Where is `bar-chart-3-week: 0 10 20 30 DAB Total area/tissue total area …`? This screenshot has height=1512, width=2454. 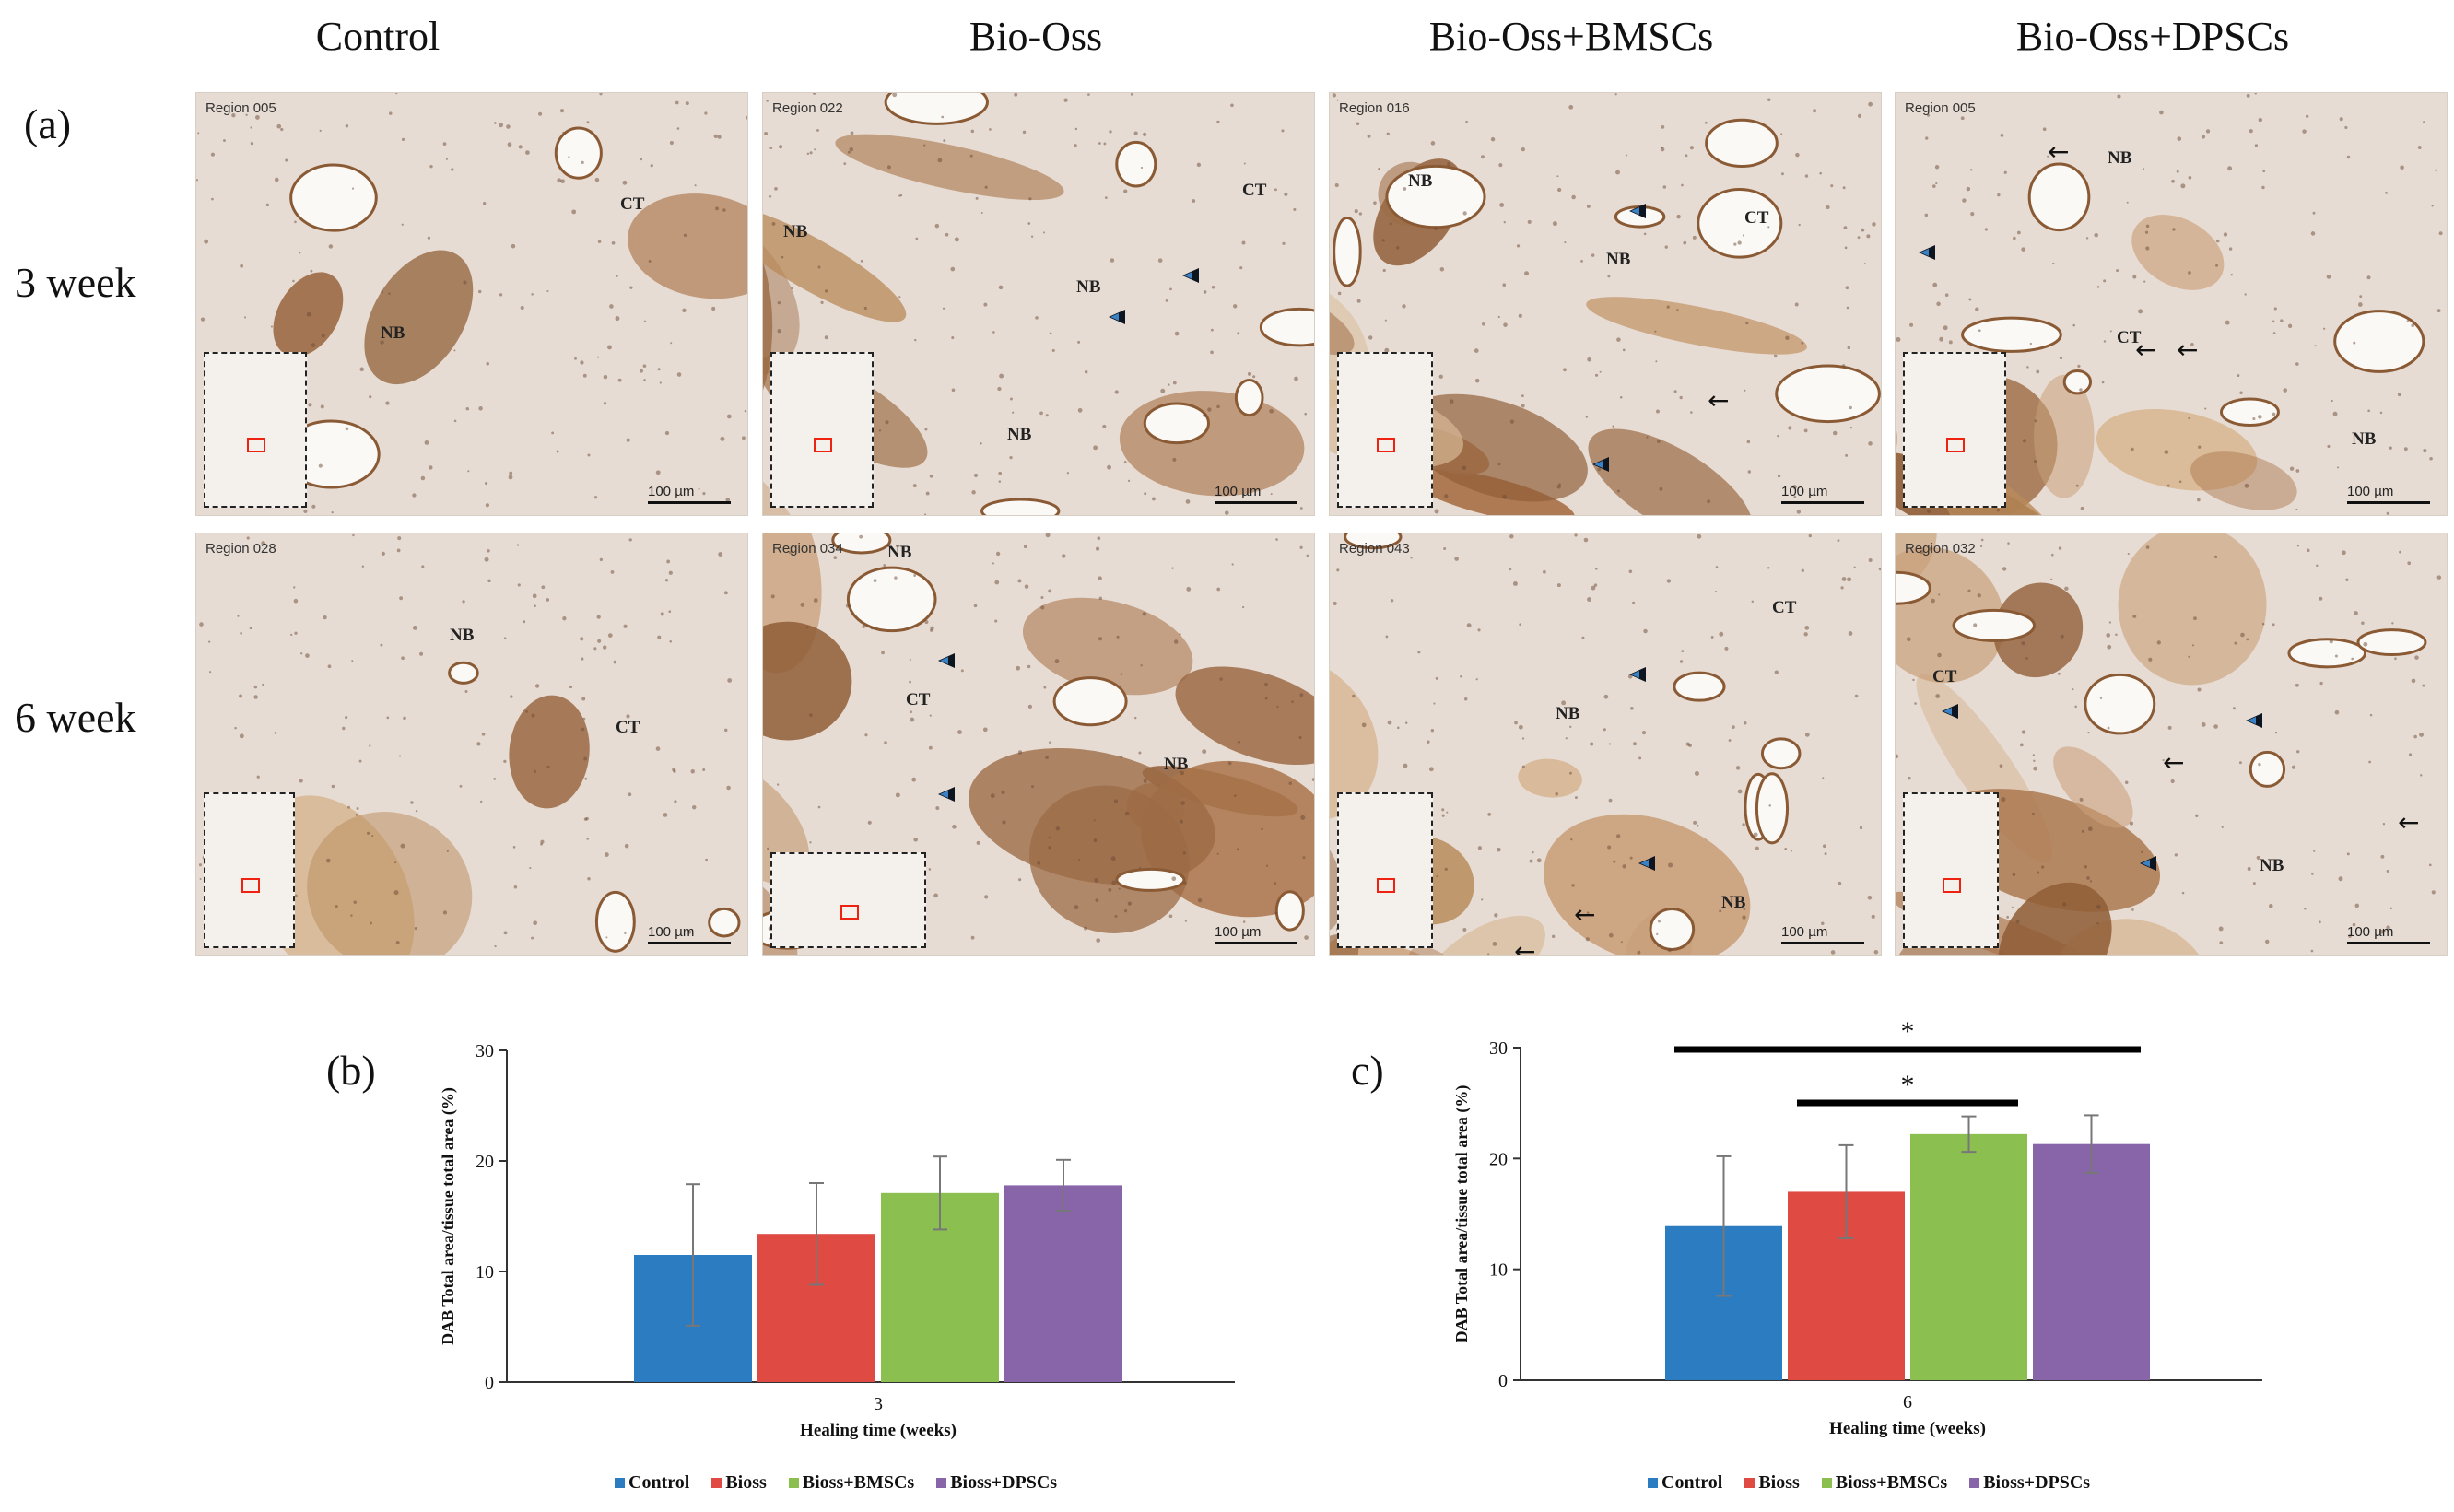
bar-chart-3-week: 0 10 20 30 DAB Total area/tissue total area … is located at coordinates (838, 1255).